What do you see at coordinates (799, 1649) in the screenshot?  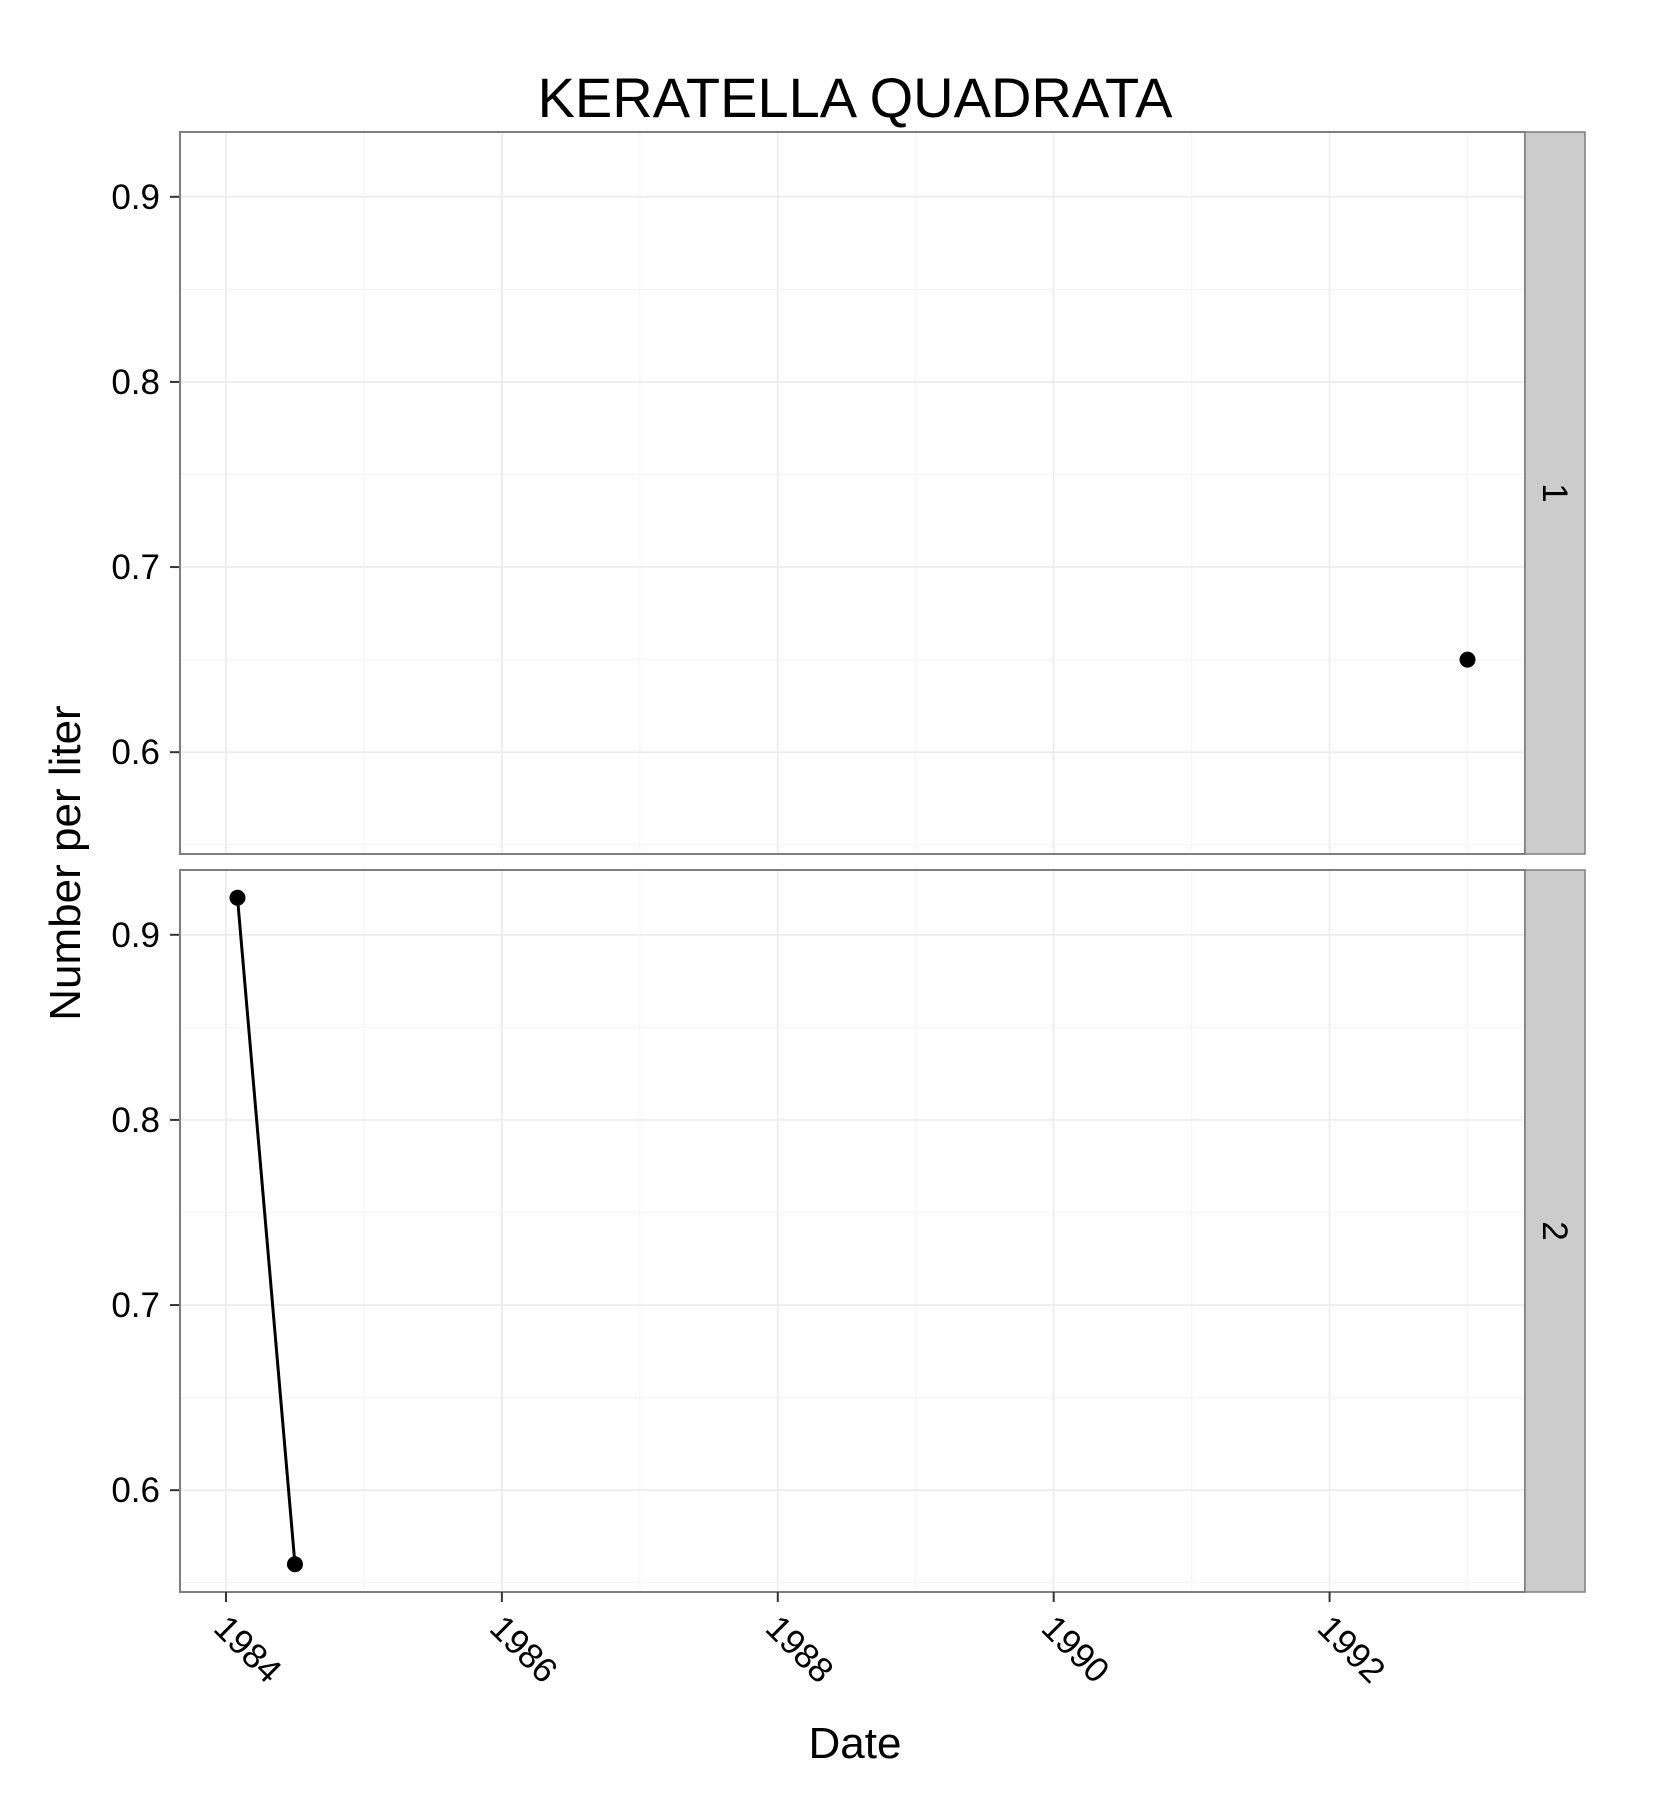 I see `x-tick-label: 1988` at bounding box center [799, 1649].